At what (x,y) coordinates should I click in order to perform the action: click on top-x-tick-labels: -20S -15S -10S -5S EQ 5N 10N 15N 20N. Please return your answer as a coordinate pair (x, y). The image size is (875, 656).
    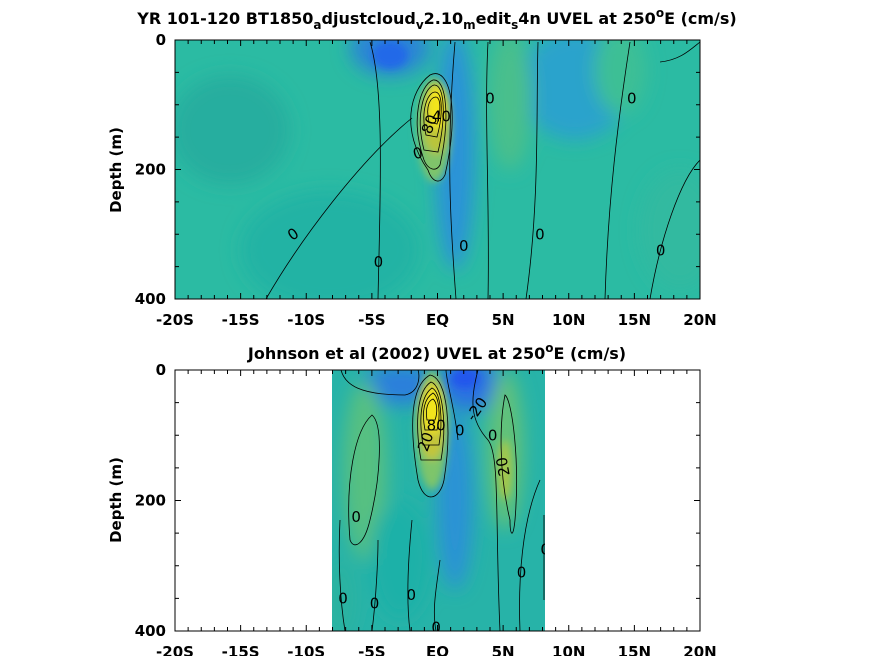
    Looking at the image, I should click on (436, 320).